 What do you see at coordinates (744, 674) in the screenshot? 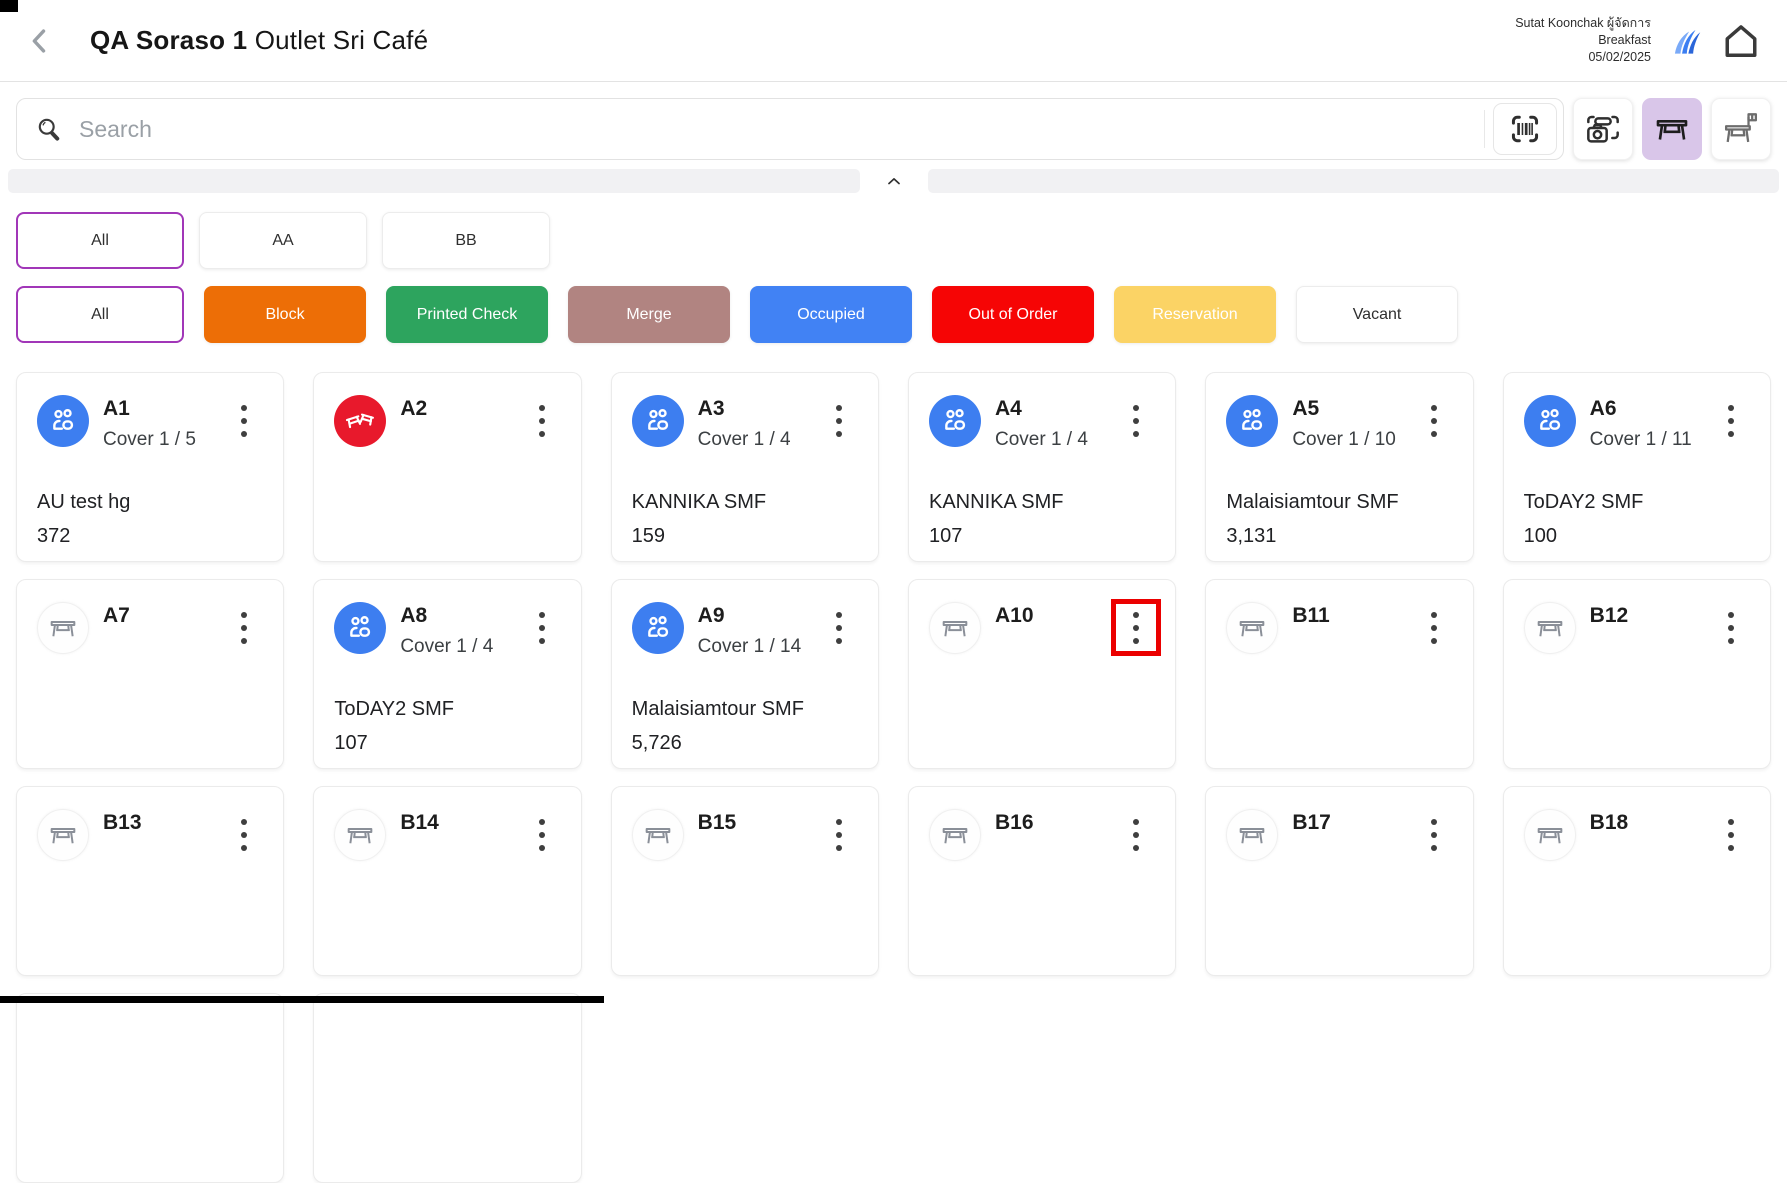
I see `table-card-a9: A9 Cover 1 / 14 Malaisiamtour SMF 5,726` at bounding box center [744, 674].